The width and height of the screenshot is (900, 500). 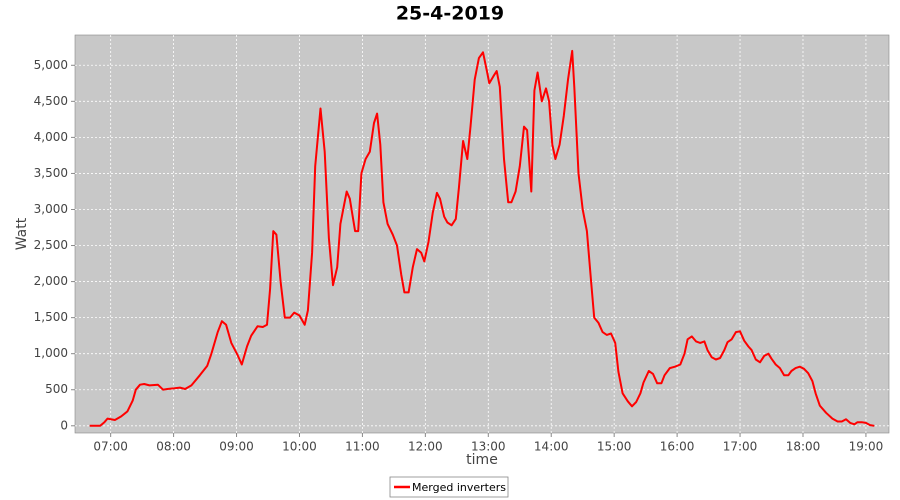 I want to click on y-tick-label: 1,500, so click(x=51, y=317).